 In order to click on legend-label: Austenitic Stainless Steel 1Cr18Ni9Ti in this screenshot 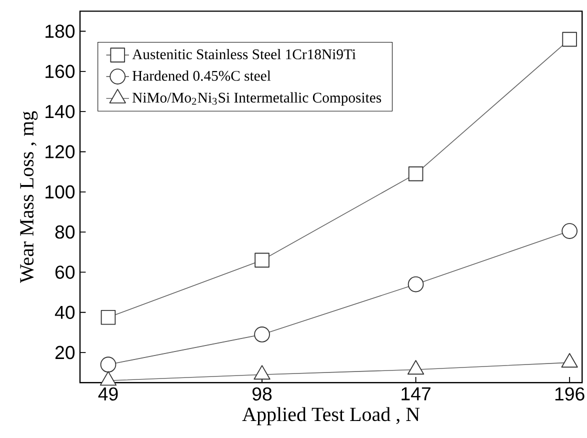, I will do `click(244, 54)`.